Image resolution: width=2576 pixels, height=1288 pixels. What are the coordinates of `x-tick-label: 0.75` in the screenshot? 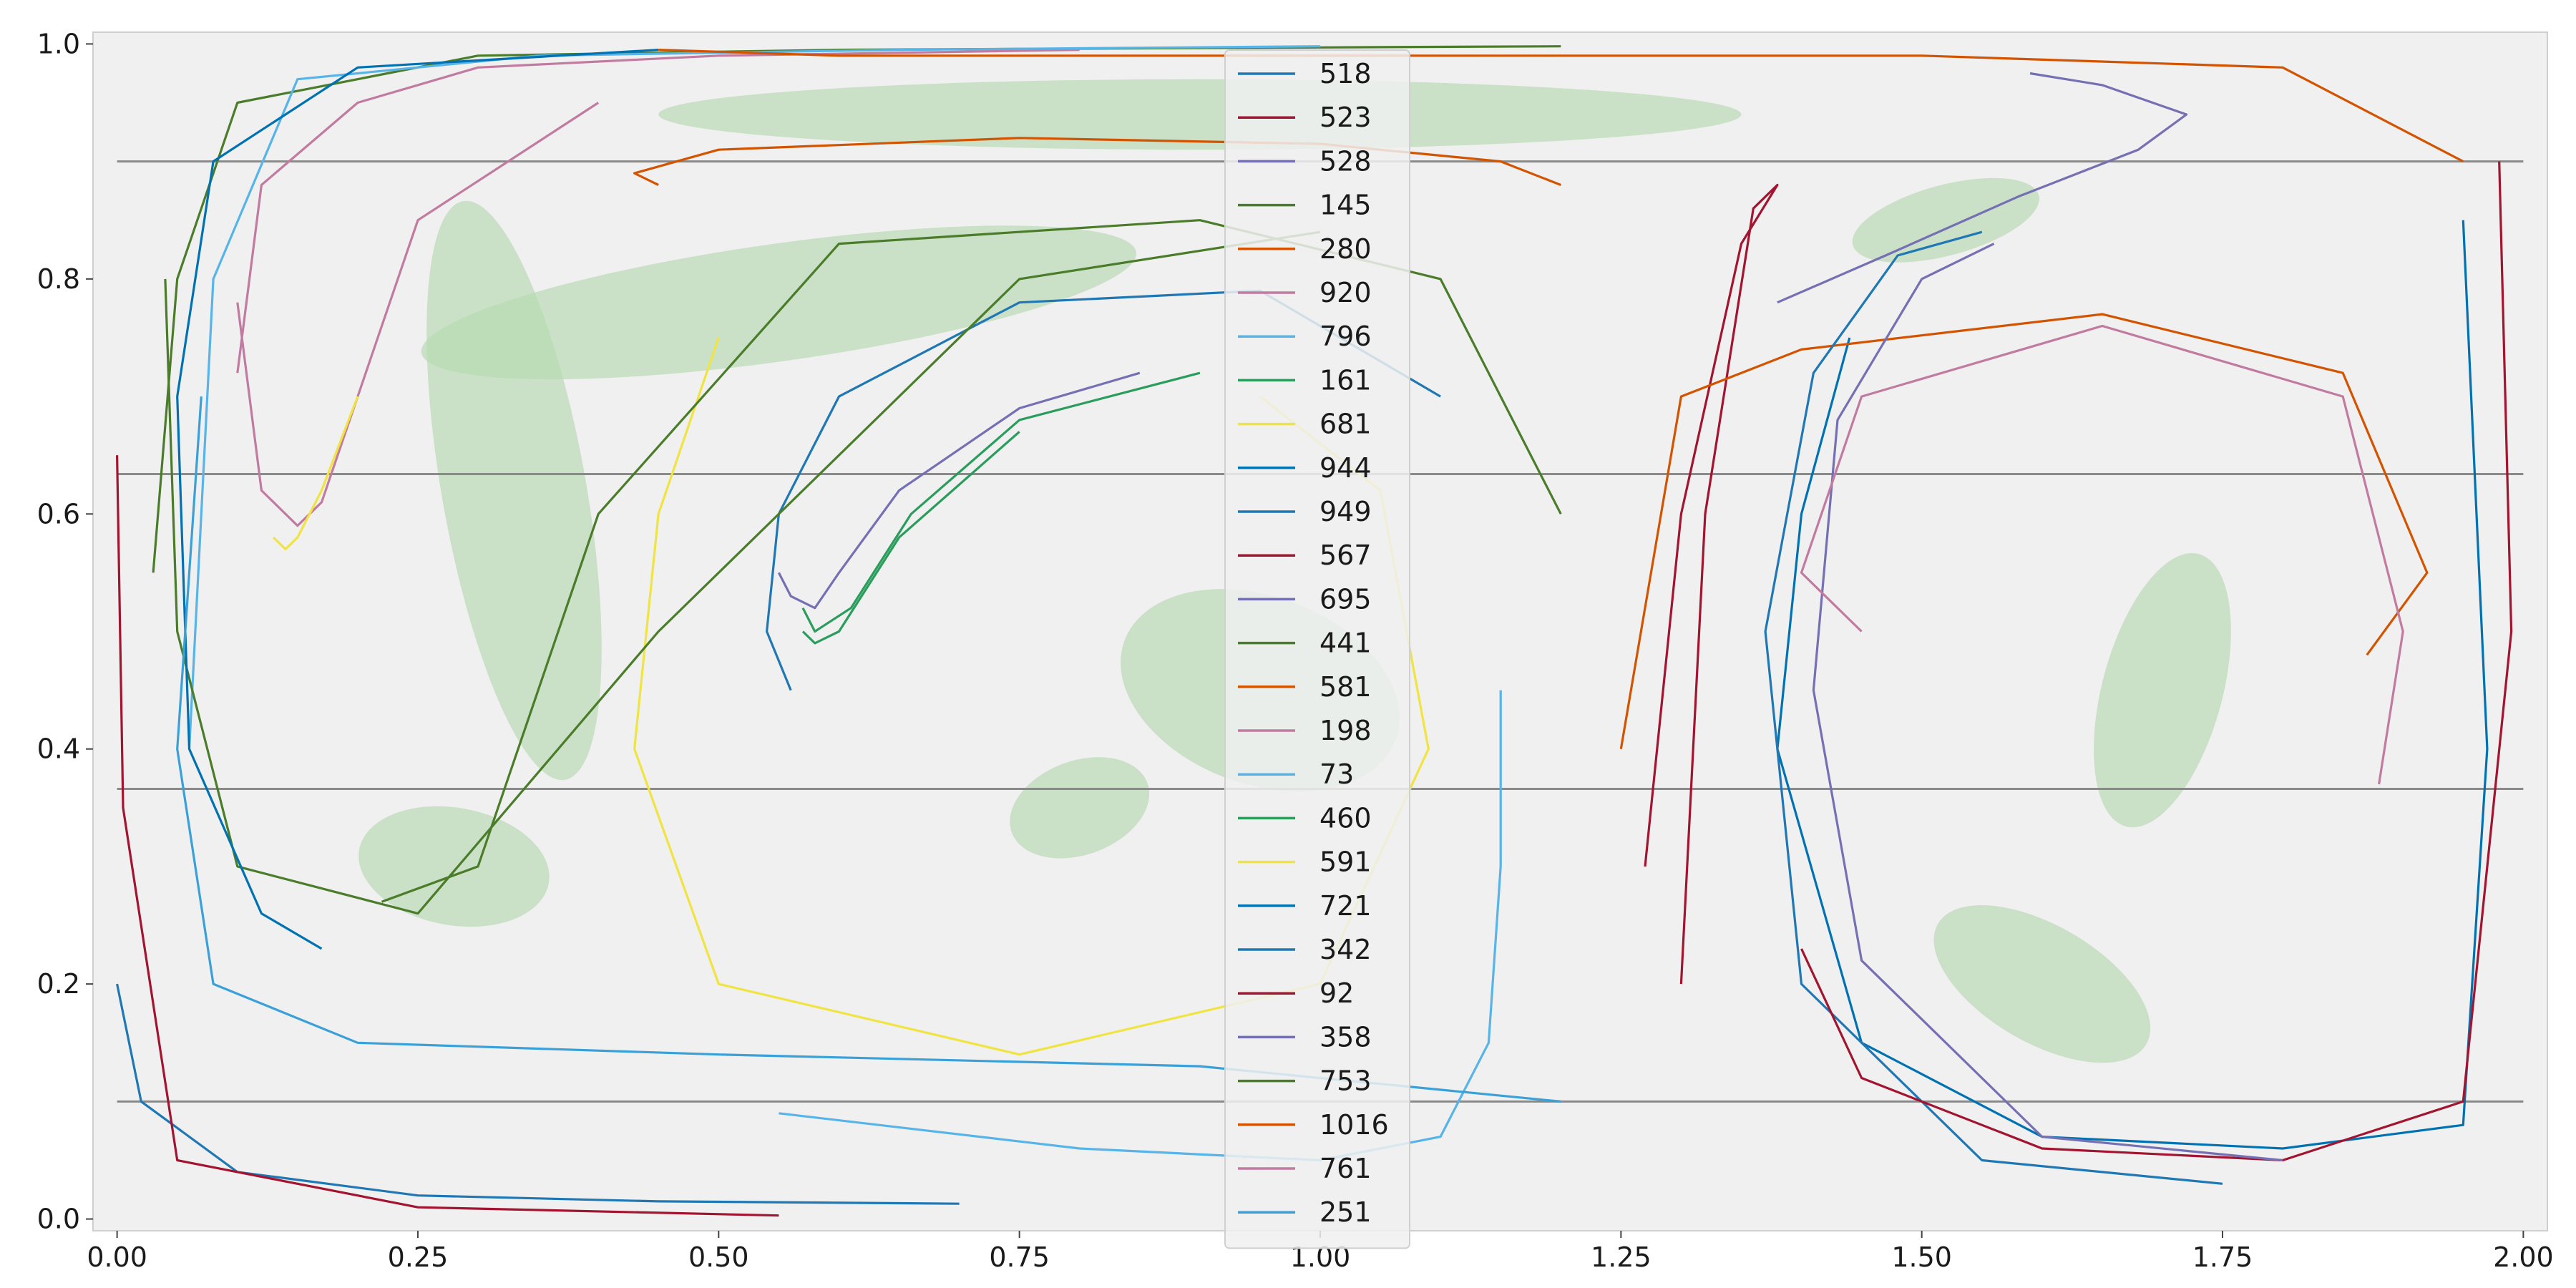 It's located at (1019, 1257).